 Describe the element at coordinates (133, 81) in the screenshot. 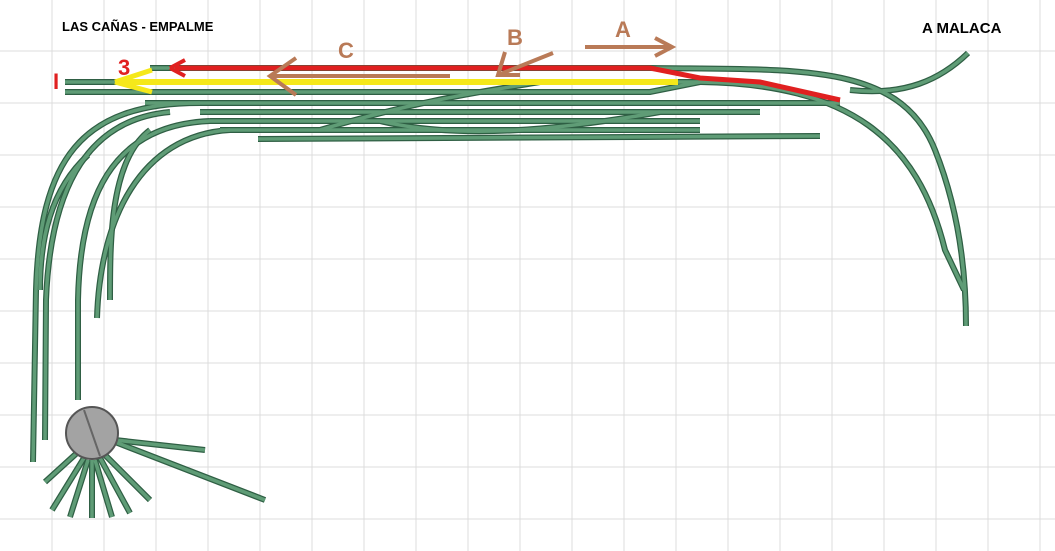

I see `yellow-arrow-head` at that location.